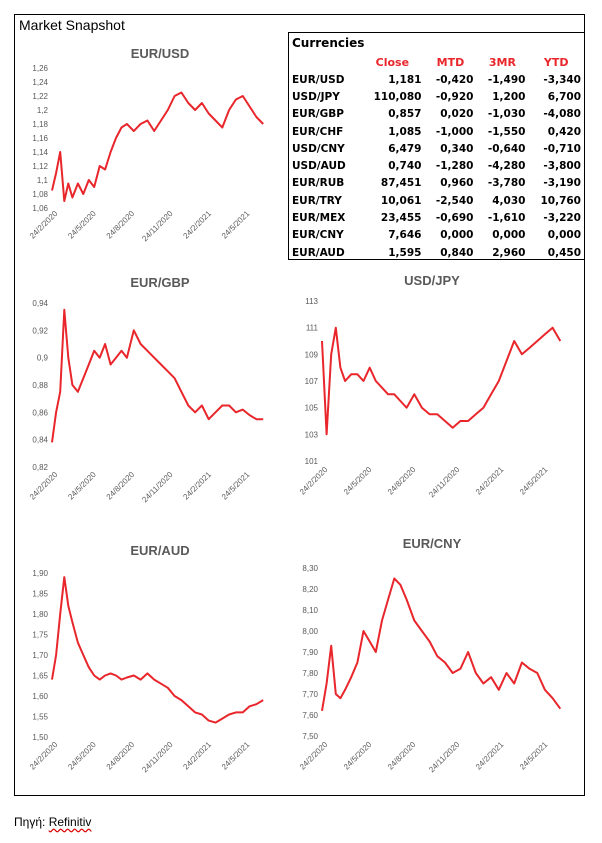  I want to click on table-row: EUR/MEX 23,455 -0,690 -1,610 -3,220, so click(436, 217).